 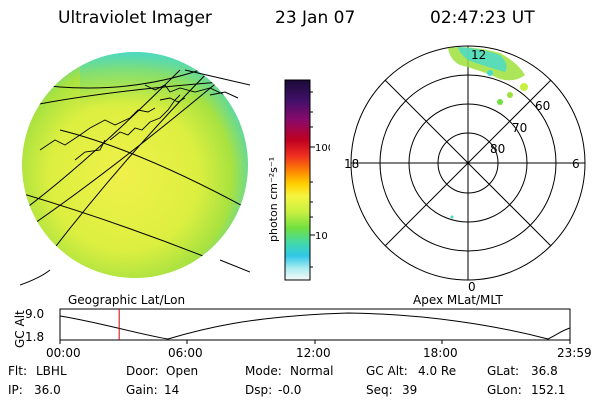 What do you see at coordinates (503, 371) in the screenshot?
I see `info-glat-label: GLat:` at bounding box center [503, 371].